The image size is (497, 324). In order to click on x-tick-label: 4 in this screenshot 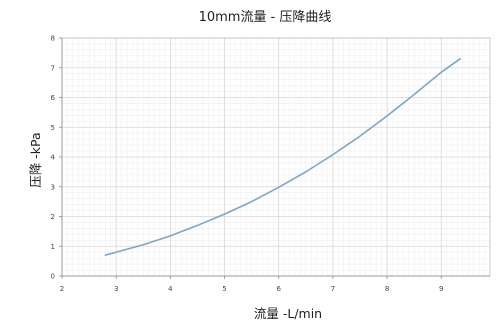, I will do `click(170, 289)`.